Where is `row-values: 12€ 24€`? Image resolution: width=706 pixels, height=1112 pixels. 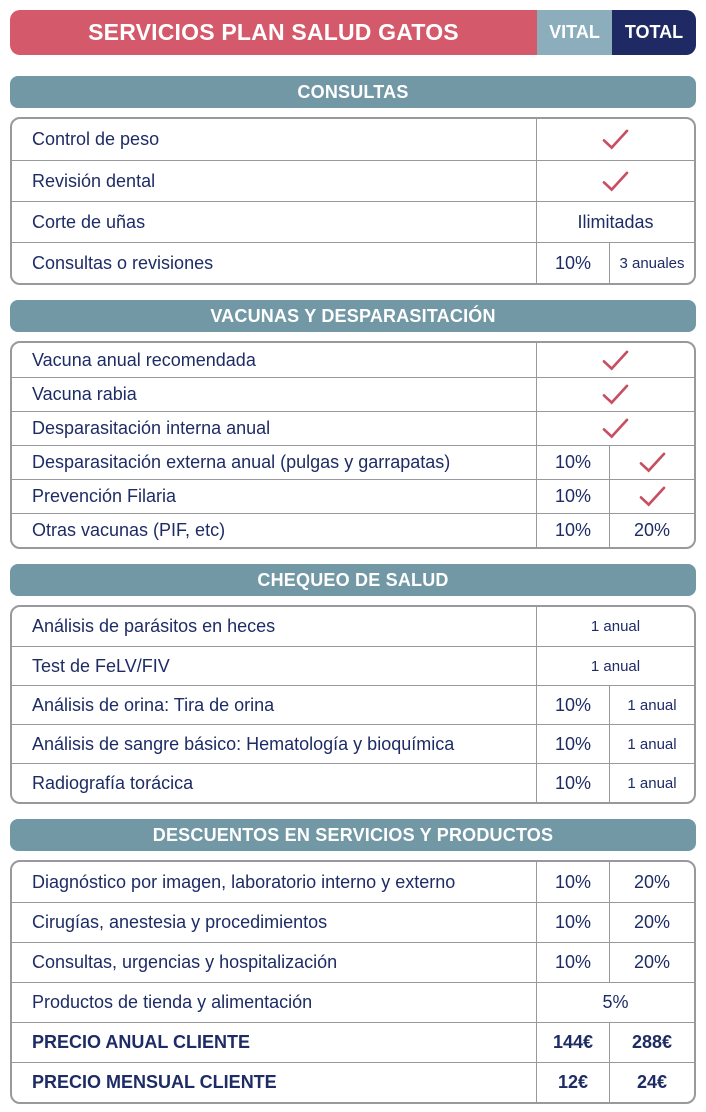 row-values: 12€ 24€ is located at coordinates (615, 1082).